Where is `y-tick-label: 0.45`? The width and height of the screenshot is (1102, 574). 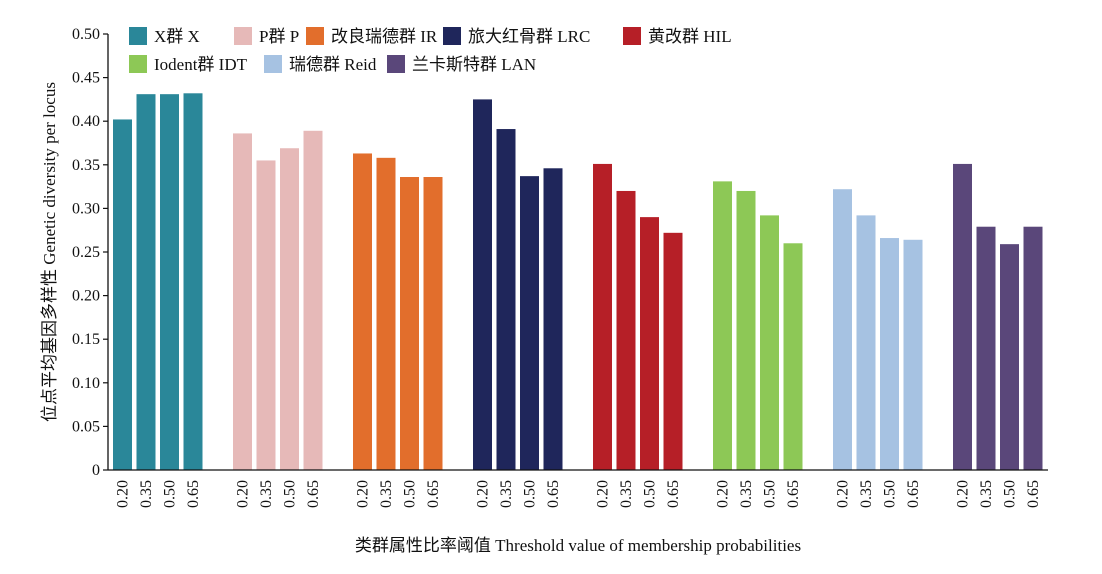 y-tick-label: 0.45 is located at coordinates (86, 78).